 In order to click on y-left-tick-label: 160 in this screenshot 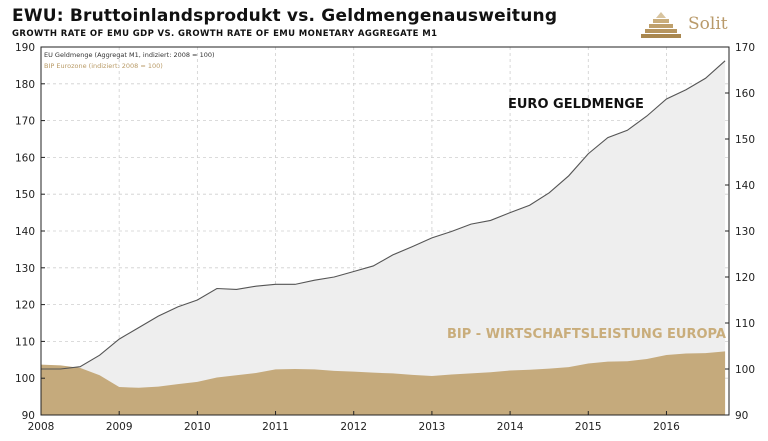, I will do `click(25, 158)`.